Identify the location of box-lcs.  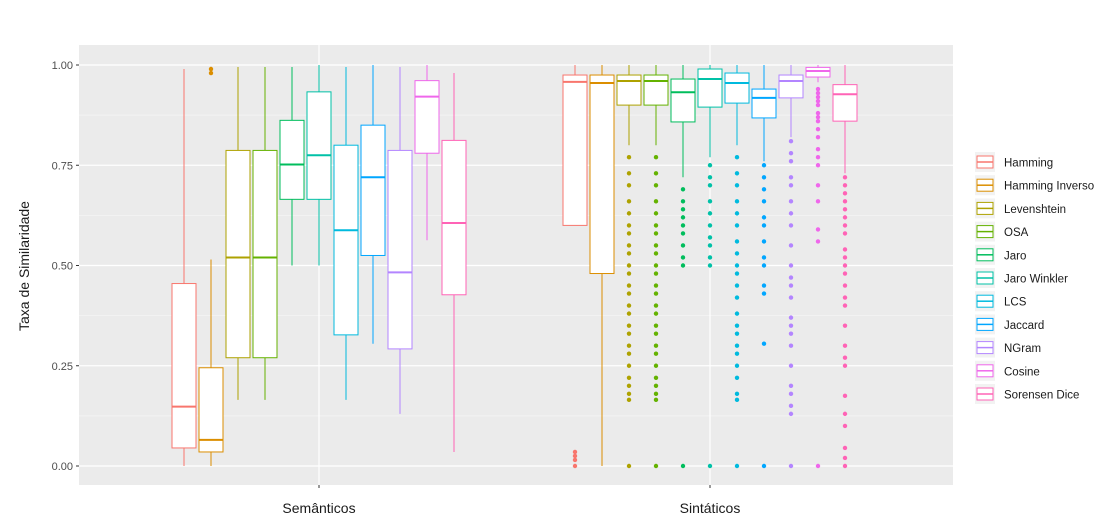
(737, 267).